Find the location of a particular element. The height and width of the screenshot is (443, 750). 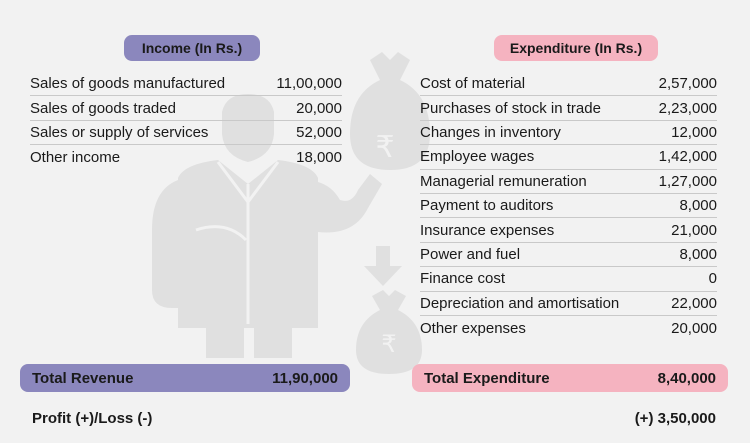

row-label: Finance cost is located at coordinates (463, 279).